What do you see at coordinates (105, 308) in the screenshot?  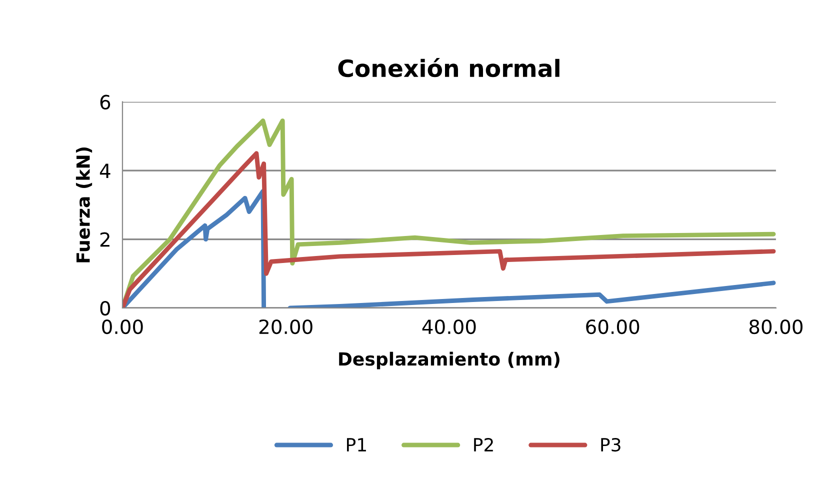 I see `y-tick-label: 0` at bounding box center [105, 308].